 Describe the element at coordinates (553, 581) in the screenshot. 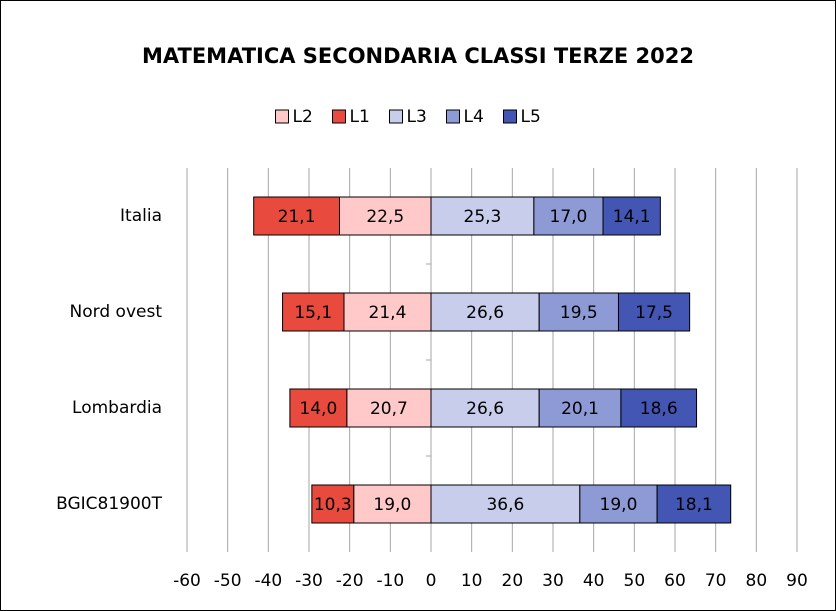

I see `x-tick-label: 30` at that location.